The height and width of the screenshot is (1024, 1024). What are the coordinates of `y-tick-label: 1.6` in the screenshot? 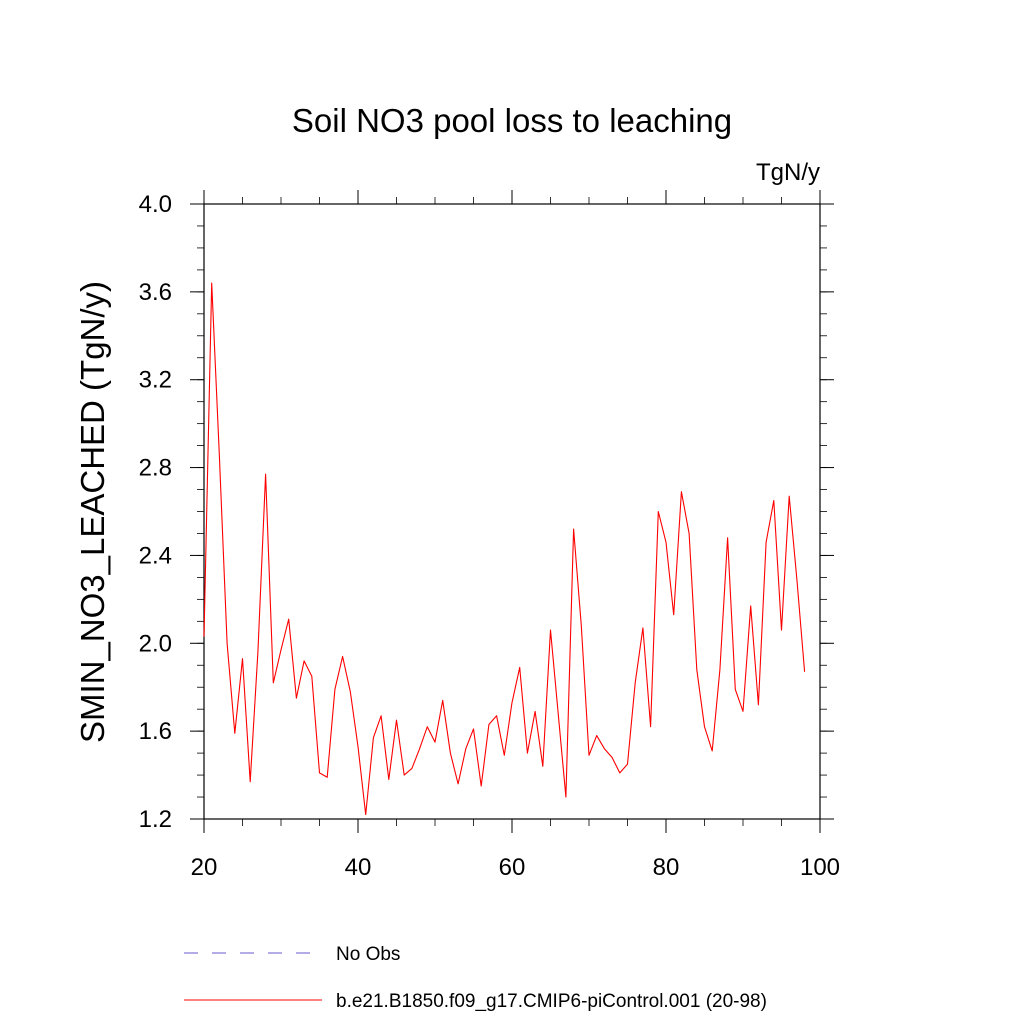 It's located at (155, 731).